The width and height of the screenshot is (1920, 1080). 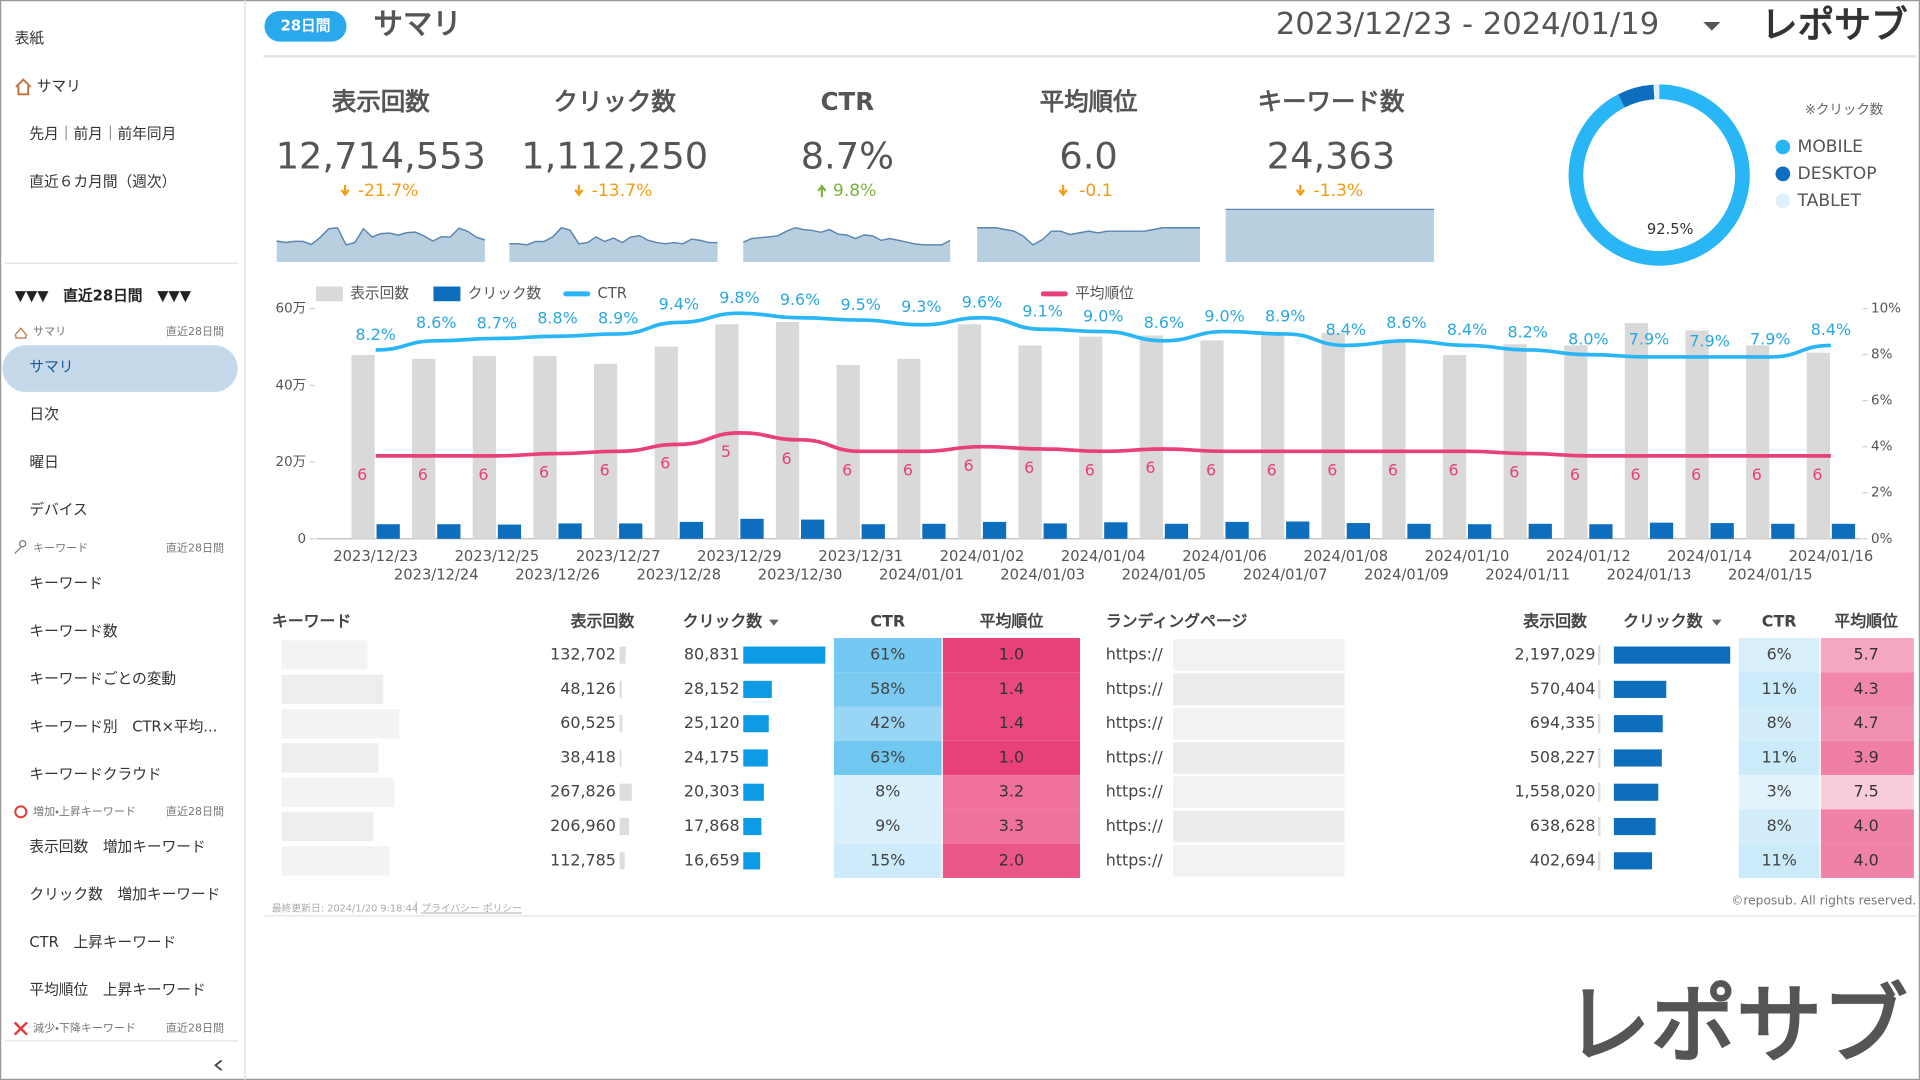 What do you see at coordinates (58, 510) in the screenshot?
I see `nav-item: デバイス` at bounding box center [58, 510].